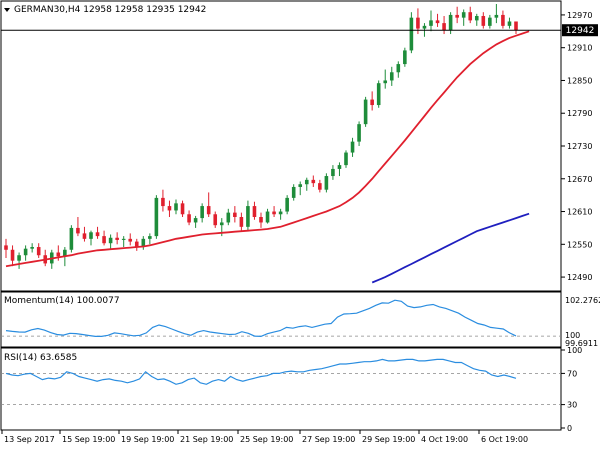  I want to click on time-tick-label: 27 Sep 19:00, so click(328, 439).